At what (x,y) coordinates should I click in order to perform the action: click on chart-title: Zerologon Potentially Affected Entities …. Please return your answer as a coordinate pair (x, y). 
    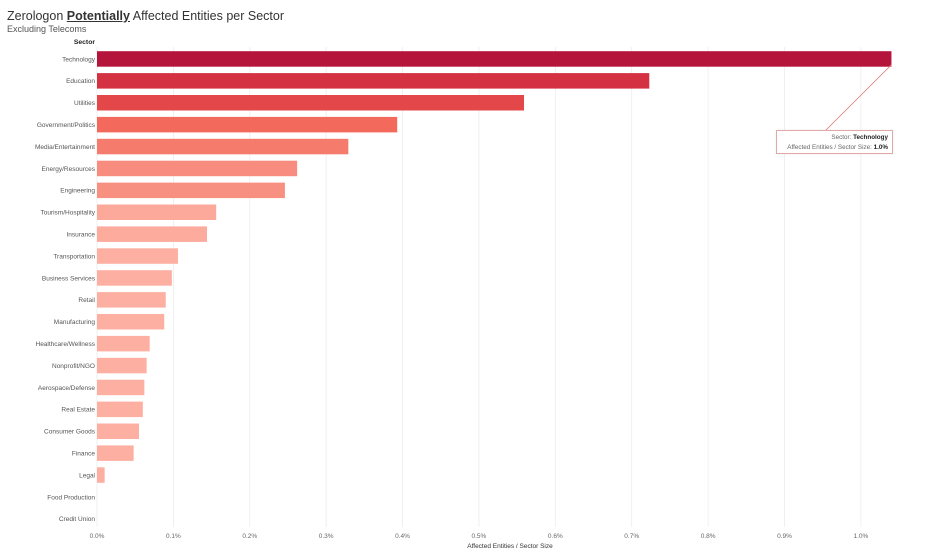
    Looking at the image, I should click on (145, 16).